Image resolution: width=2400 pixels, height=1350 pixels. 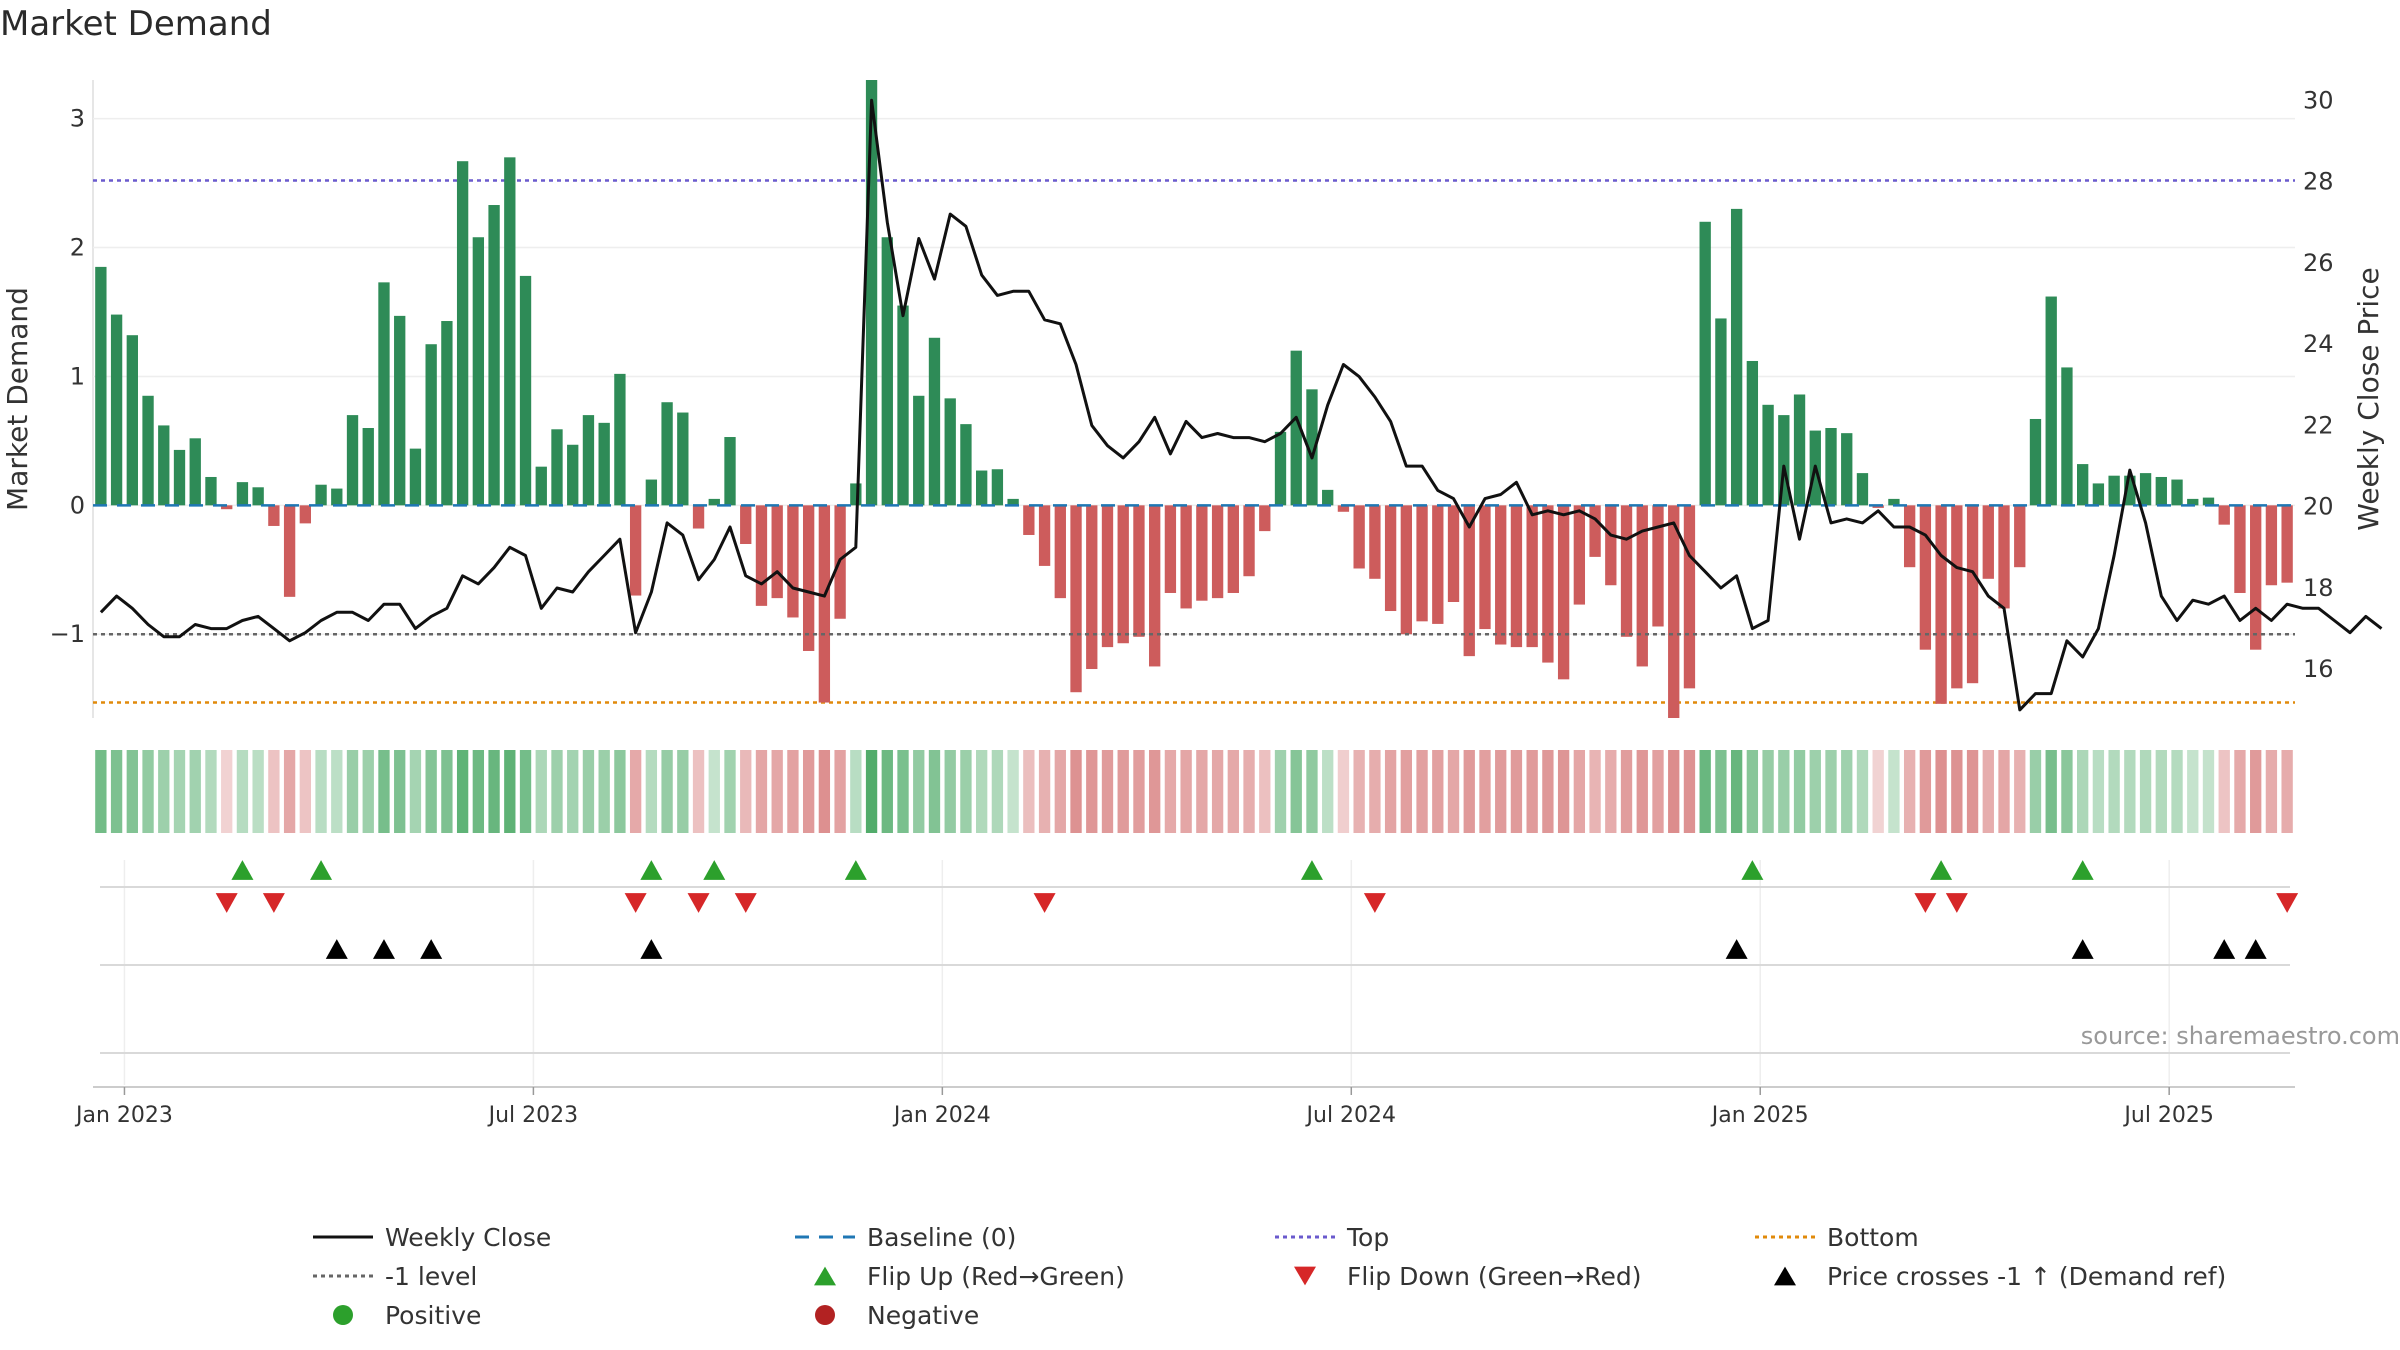 I want to click on legend-label: Bottom, so click(x=1873, y=1237).